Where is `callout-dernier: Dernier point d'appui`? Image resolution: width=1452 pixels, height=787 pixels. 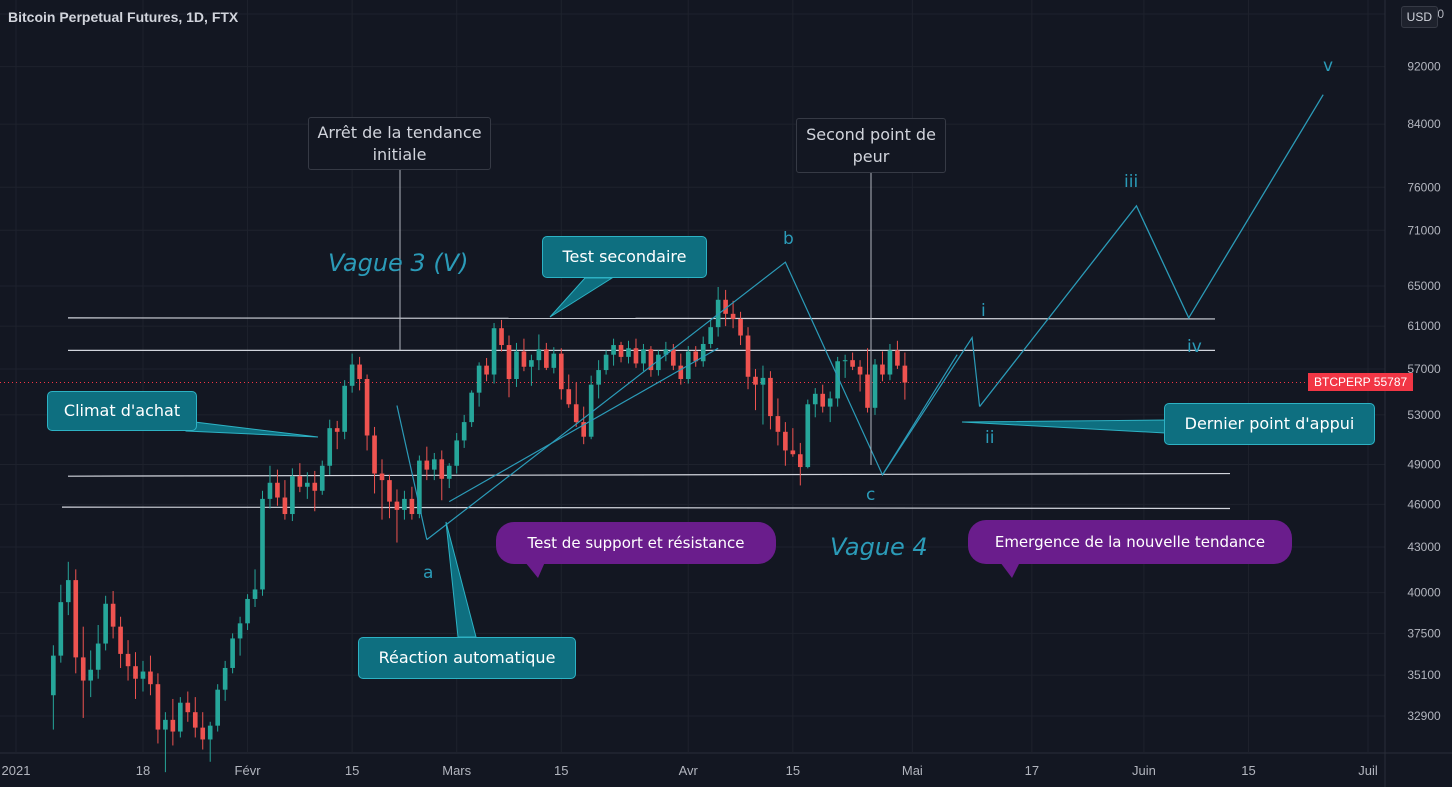
callout-dernier: Dernier point d'appui is located at coordinates (1269, 424).